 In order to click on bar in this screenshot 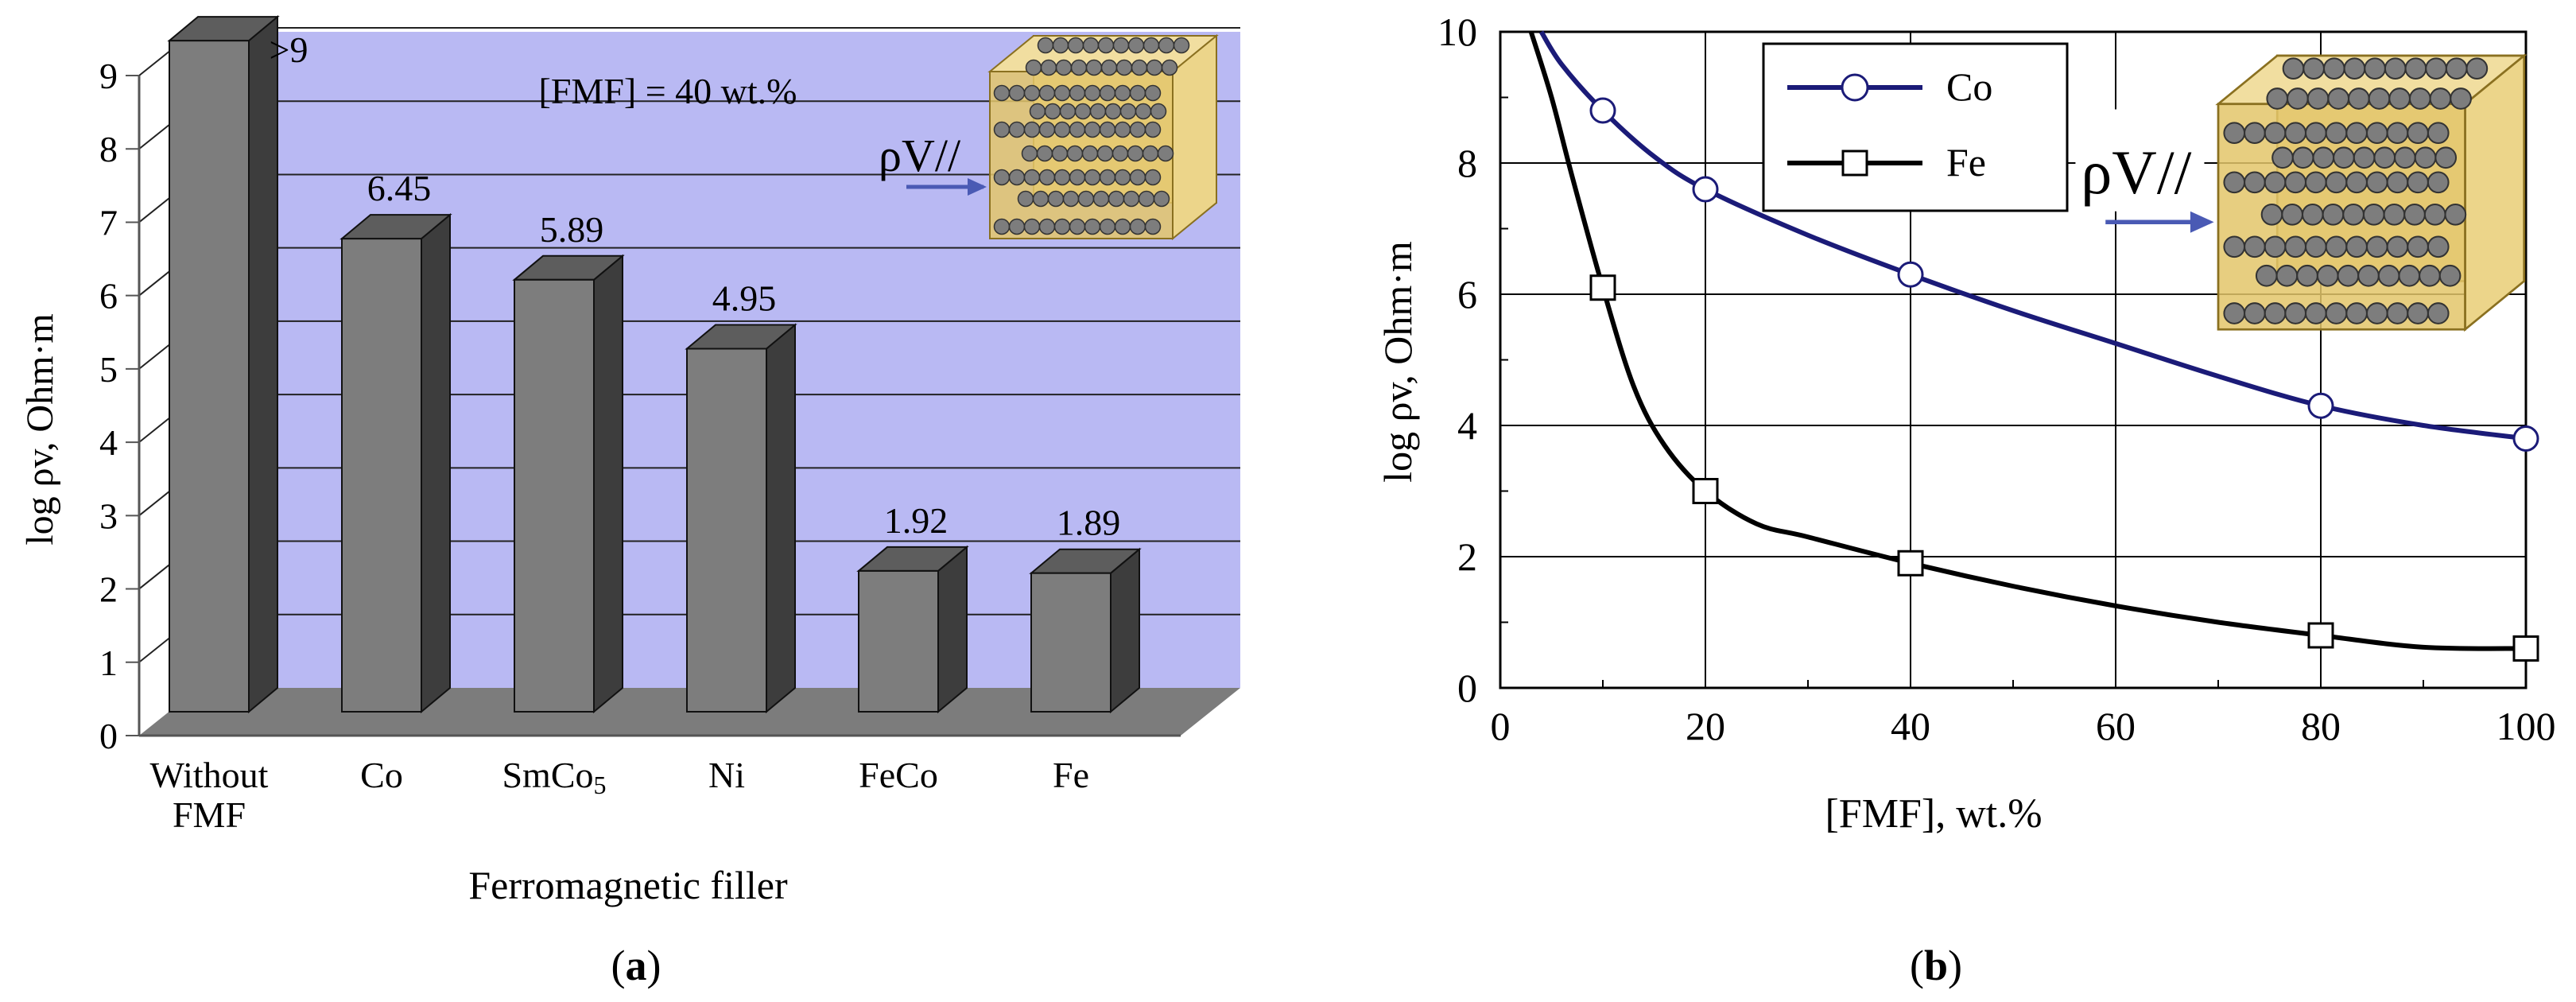, I will do `click(1070, 642)`.